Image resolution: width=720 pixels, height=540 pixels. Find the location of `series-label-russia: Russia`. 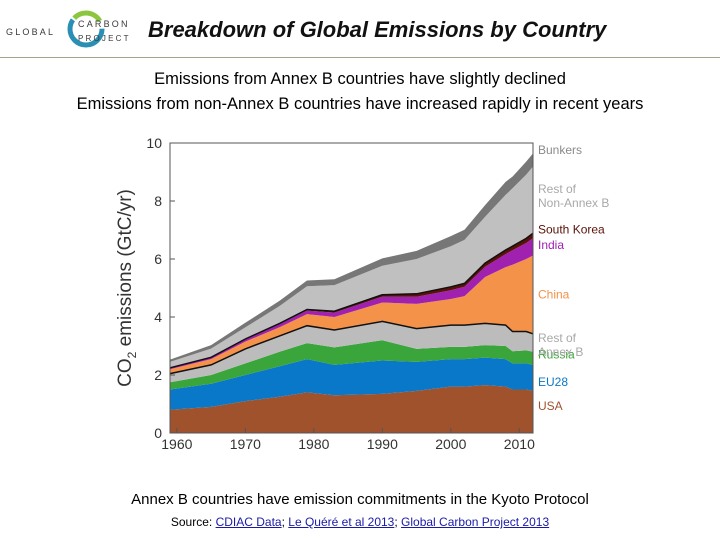

series-label-russia: Russia is located at coordinates (556, 354).